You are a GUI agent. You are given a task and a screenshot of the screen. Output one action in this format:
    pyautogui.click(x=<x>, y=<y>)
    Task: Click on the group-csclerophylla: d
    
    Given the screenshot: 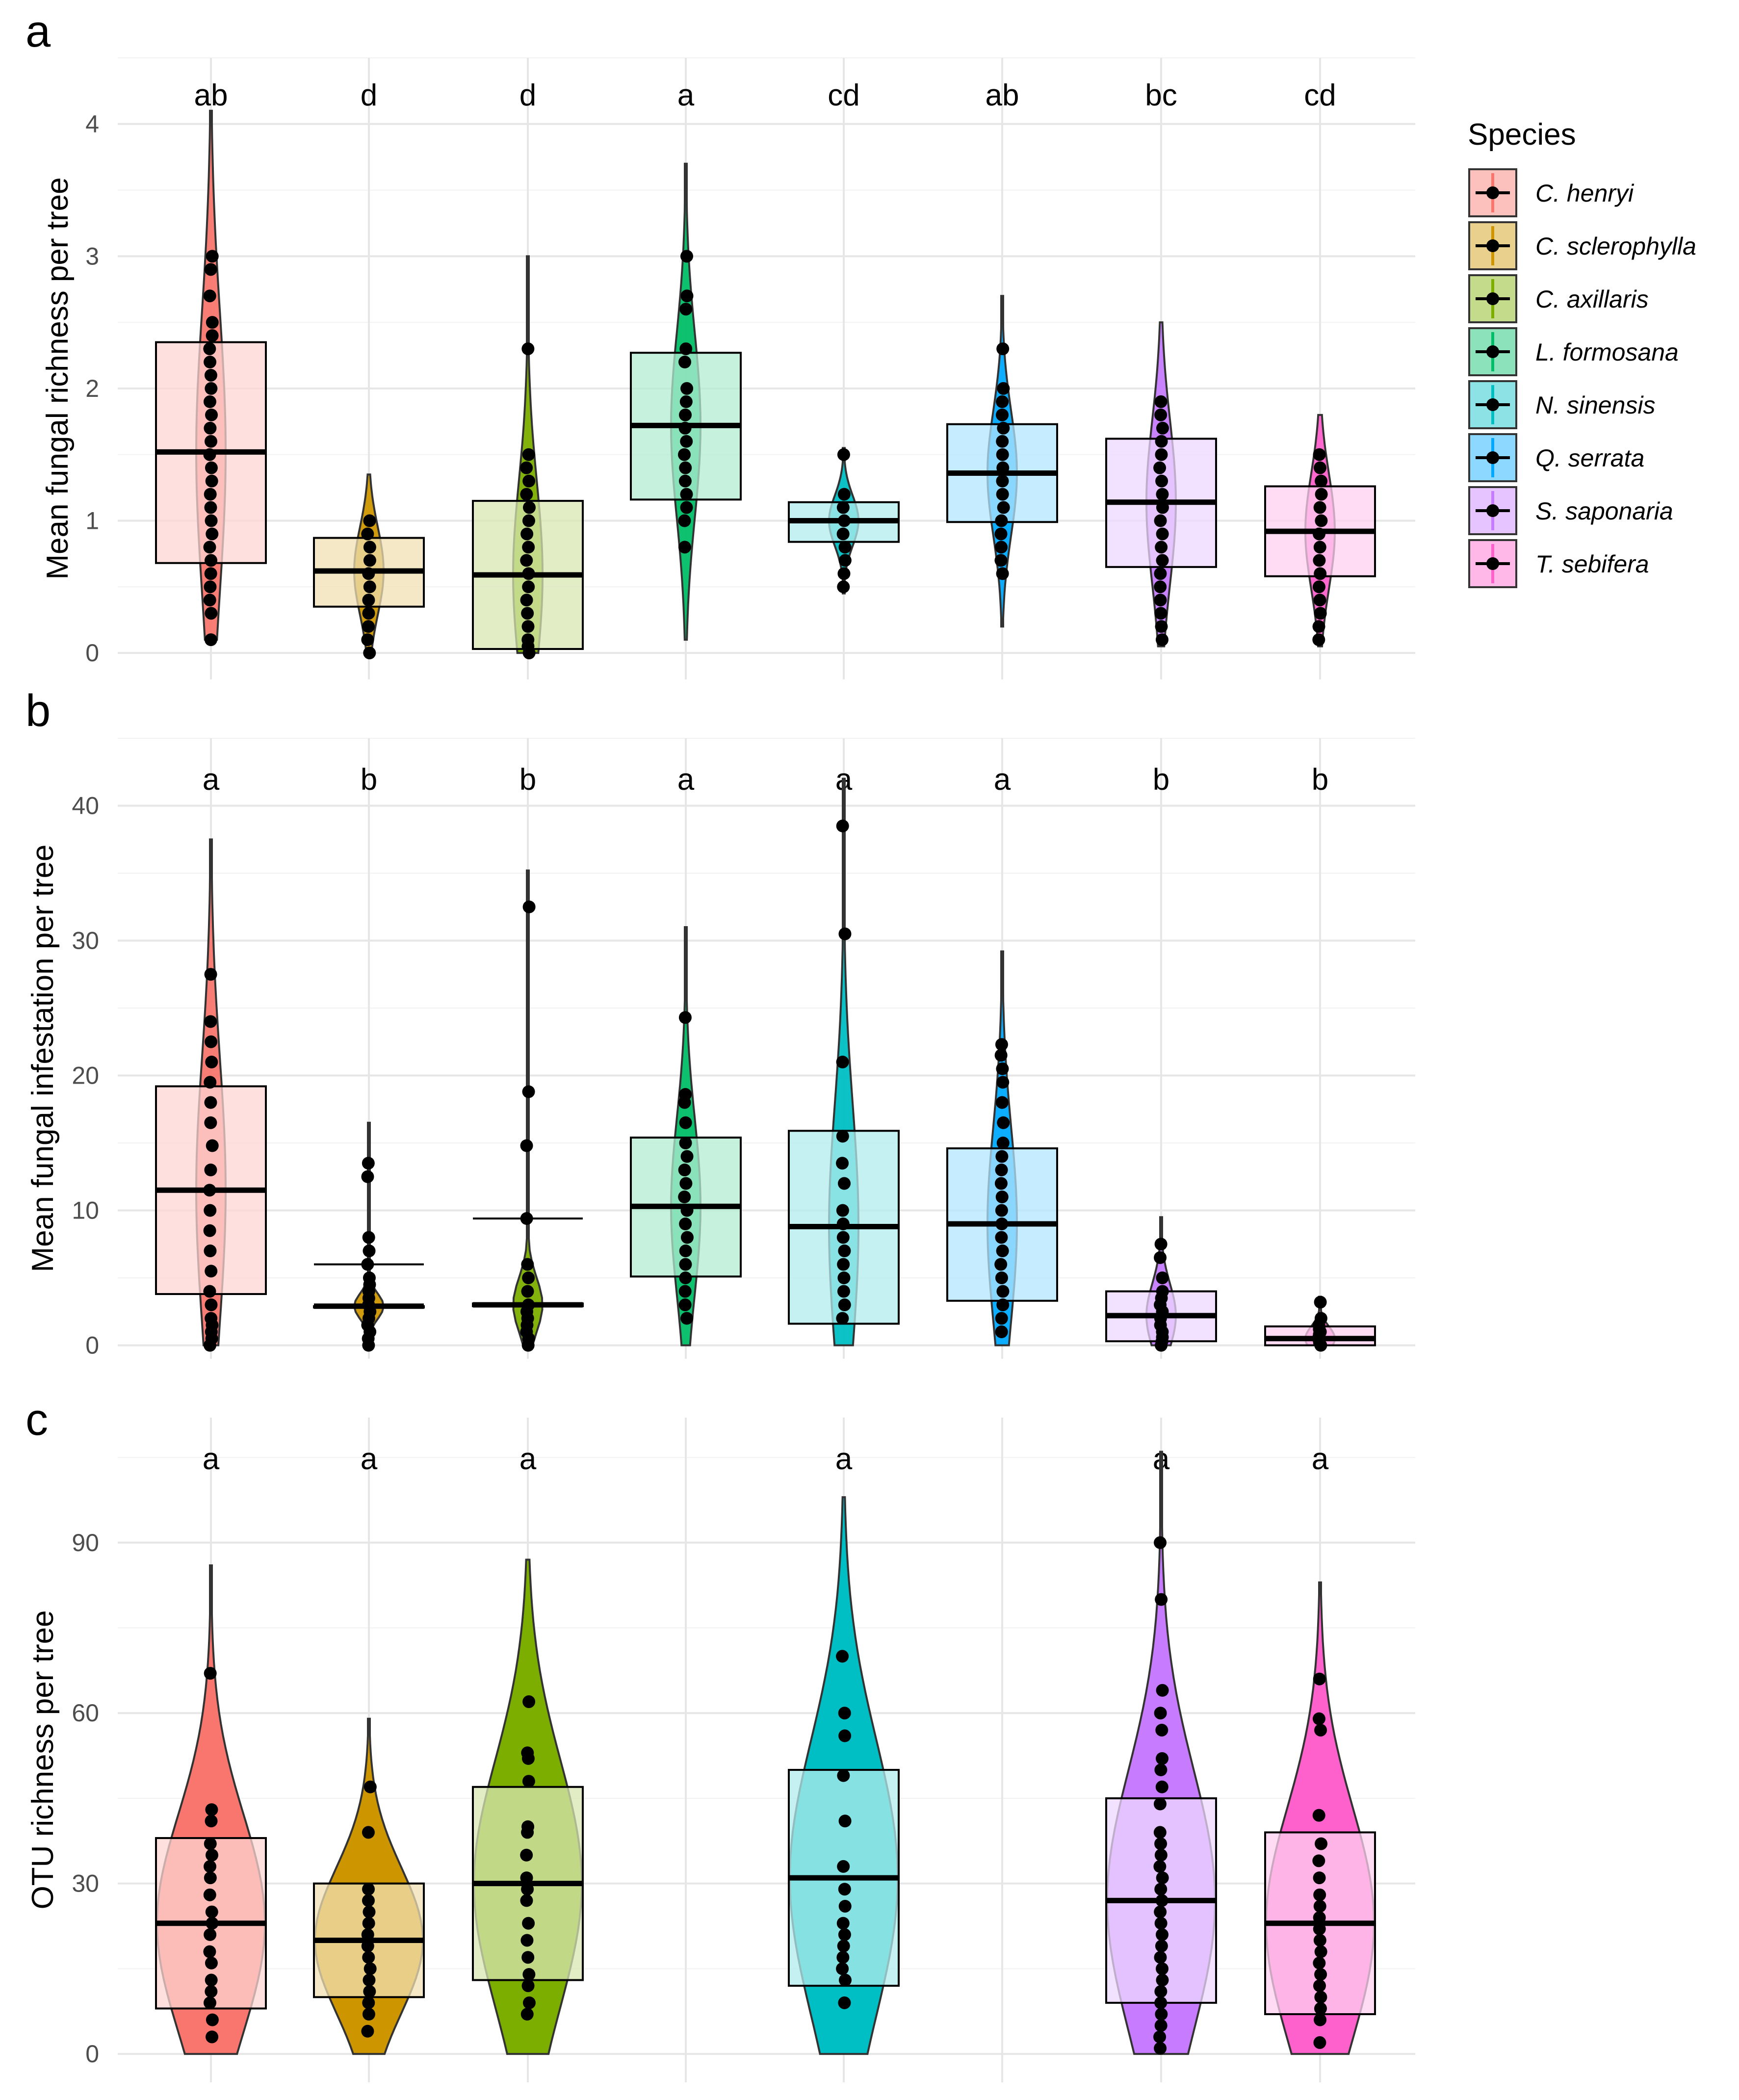 What is the action you would take?
    pyautogui.click(x=369, y=369)
    